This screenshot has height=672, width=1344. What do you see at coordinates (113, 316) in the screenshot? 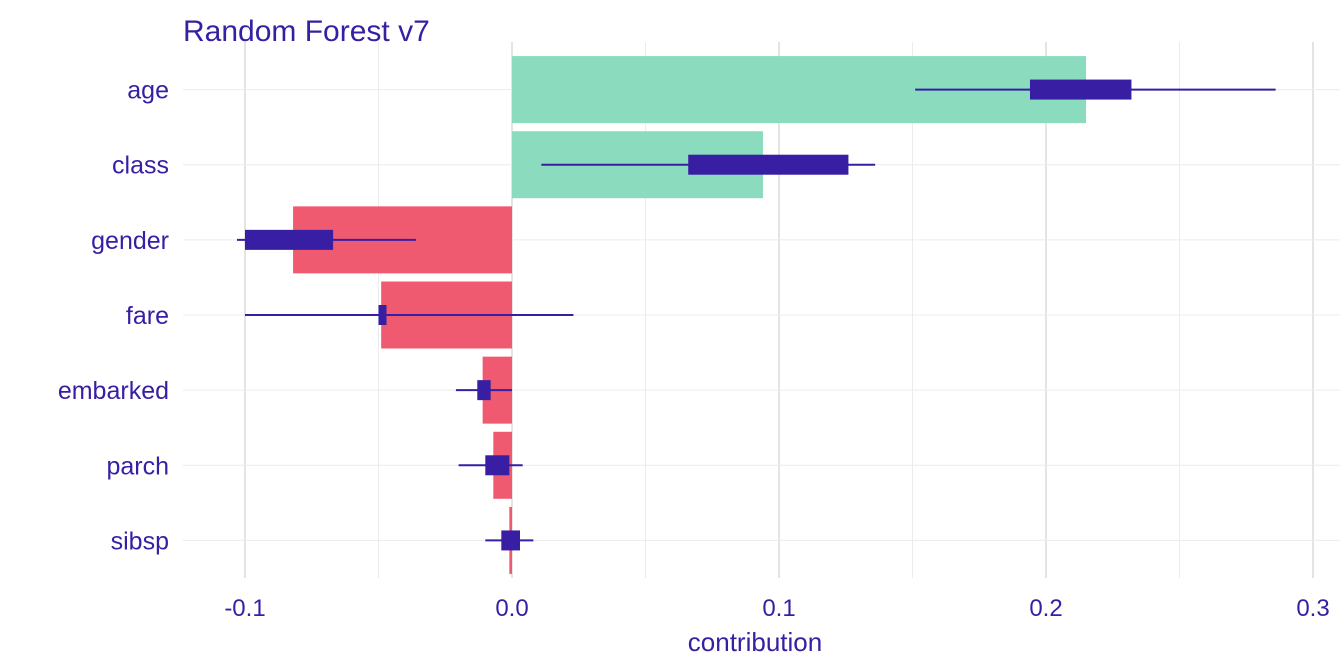
I see `y-axis-labels: age class gender fare embarked parch sibsp` at bounding box center [113, 316].